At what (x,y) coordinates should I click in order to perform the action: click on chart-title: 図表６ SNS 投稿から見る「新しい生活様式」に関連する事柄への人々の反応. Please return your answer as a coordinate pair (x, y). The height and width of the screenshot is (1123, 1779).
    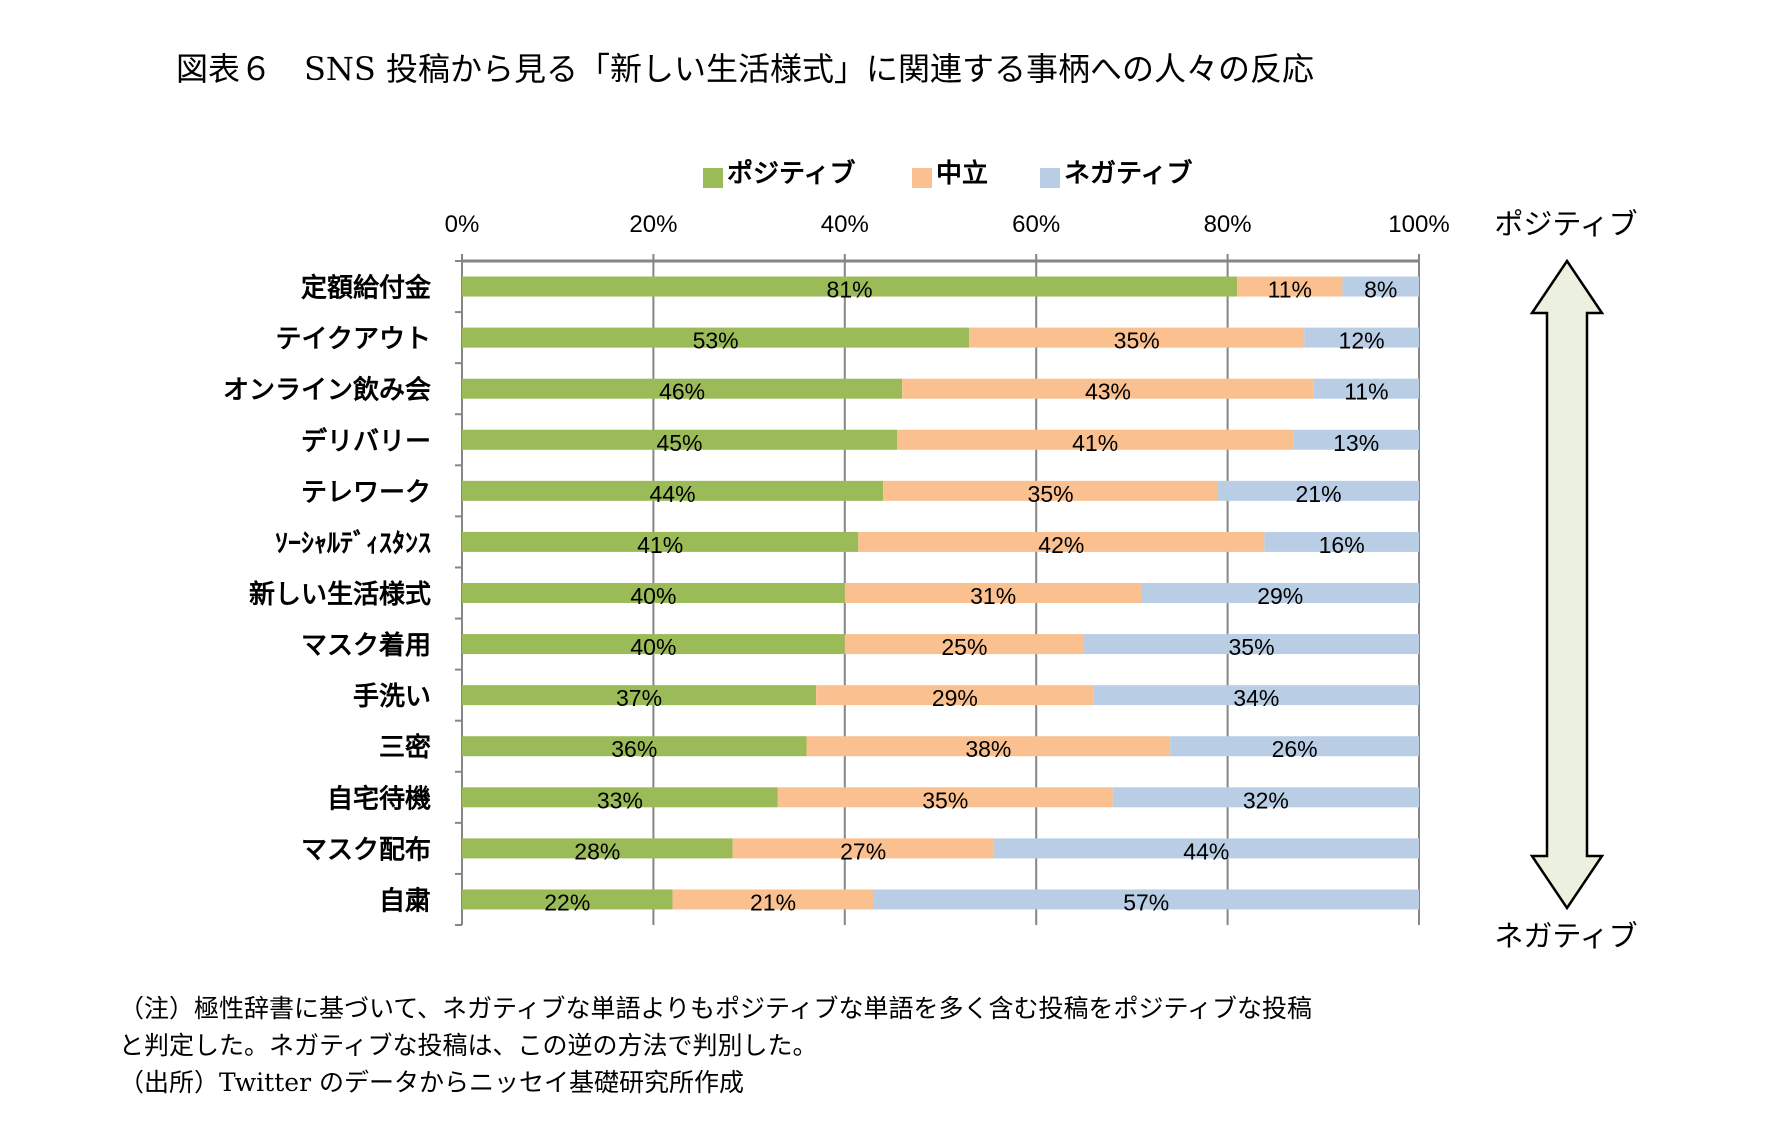
    Looking at the image, I should click on (745, 69).